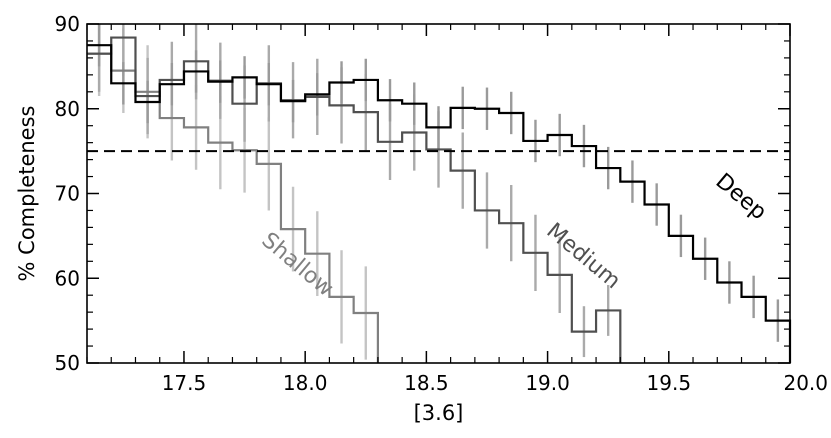 This screenshot has width=831, height=438. I want to click on y-tick-label: 60, so click(67, 278).